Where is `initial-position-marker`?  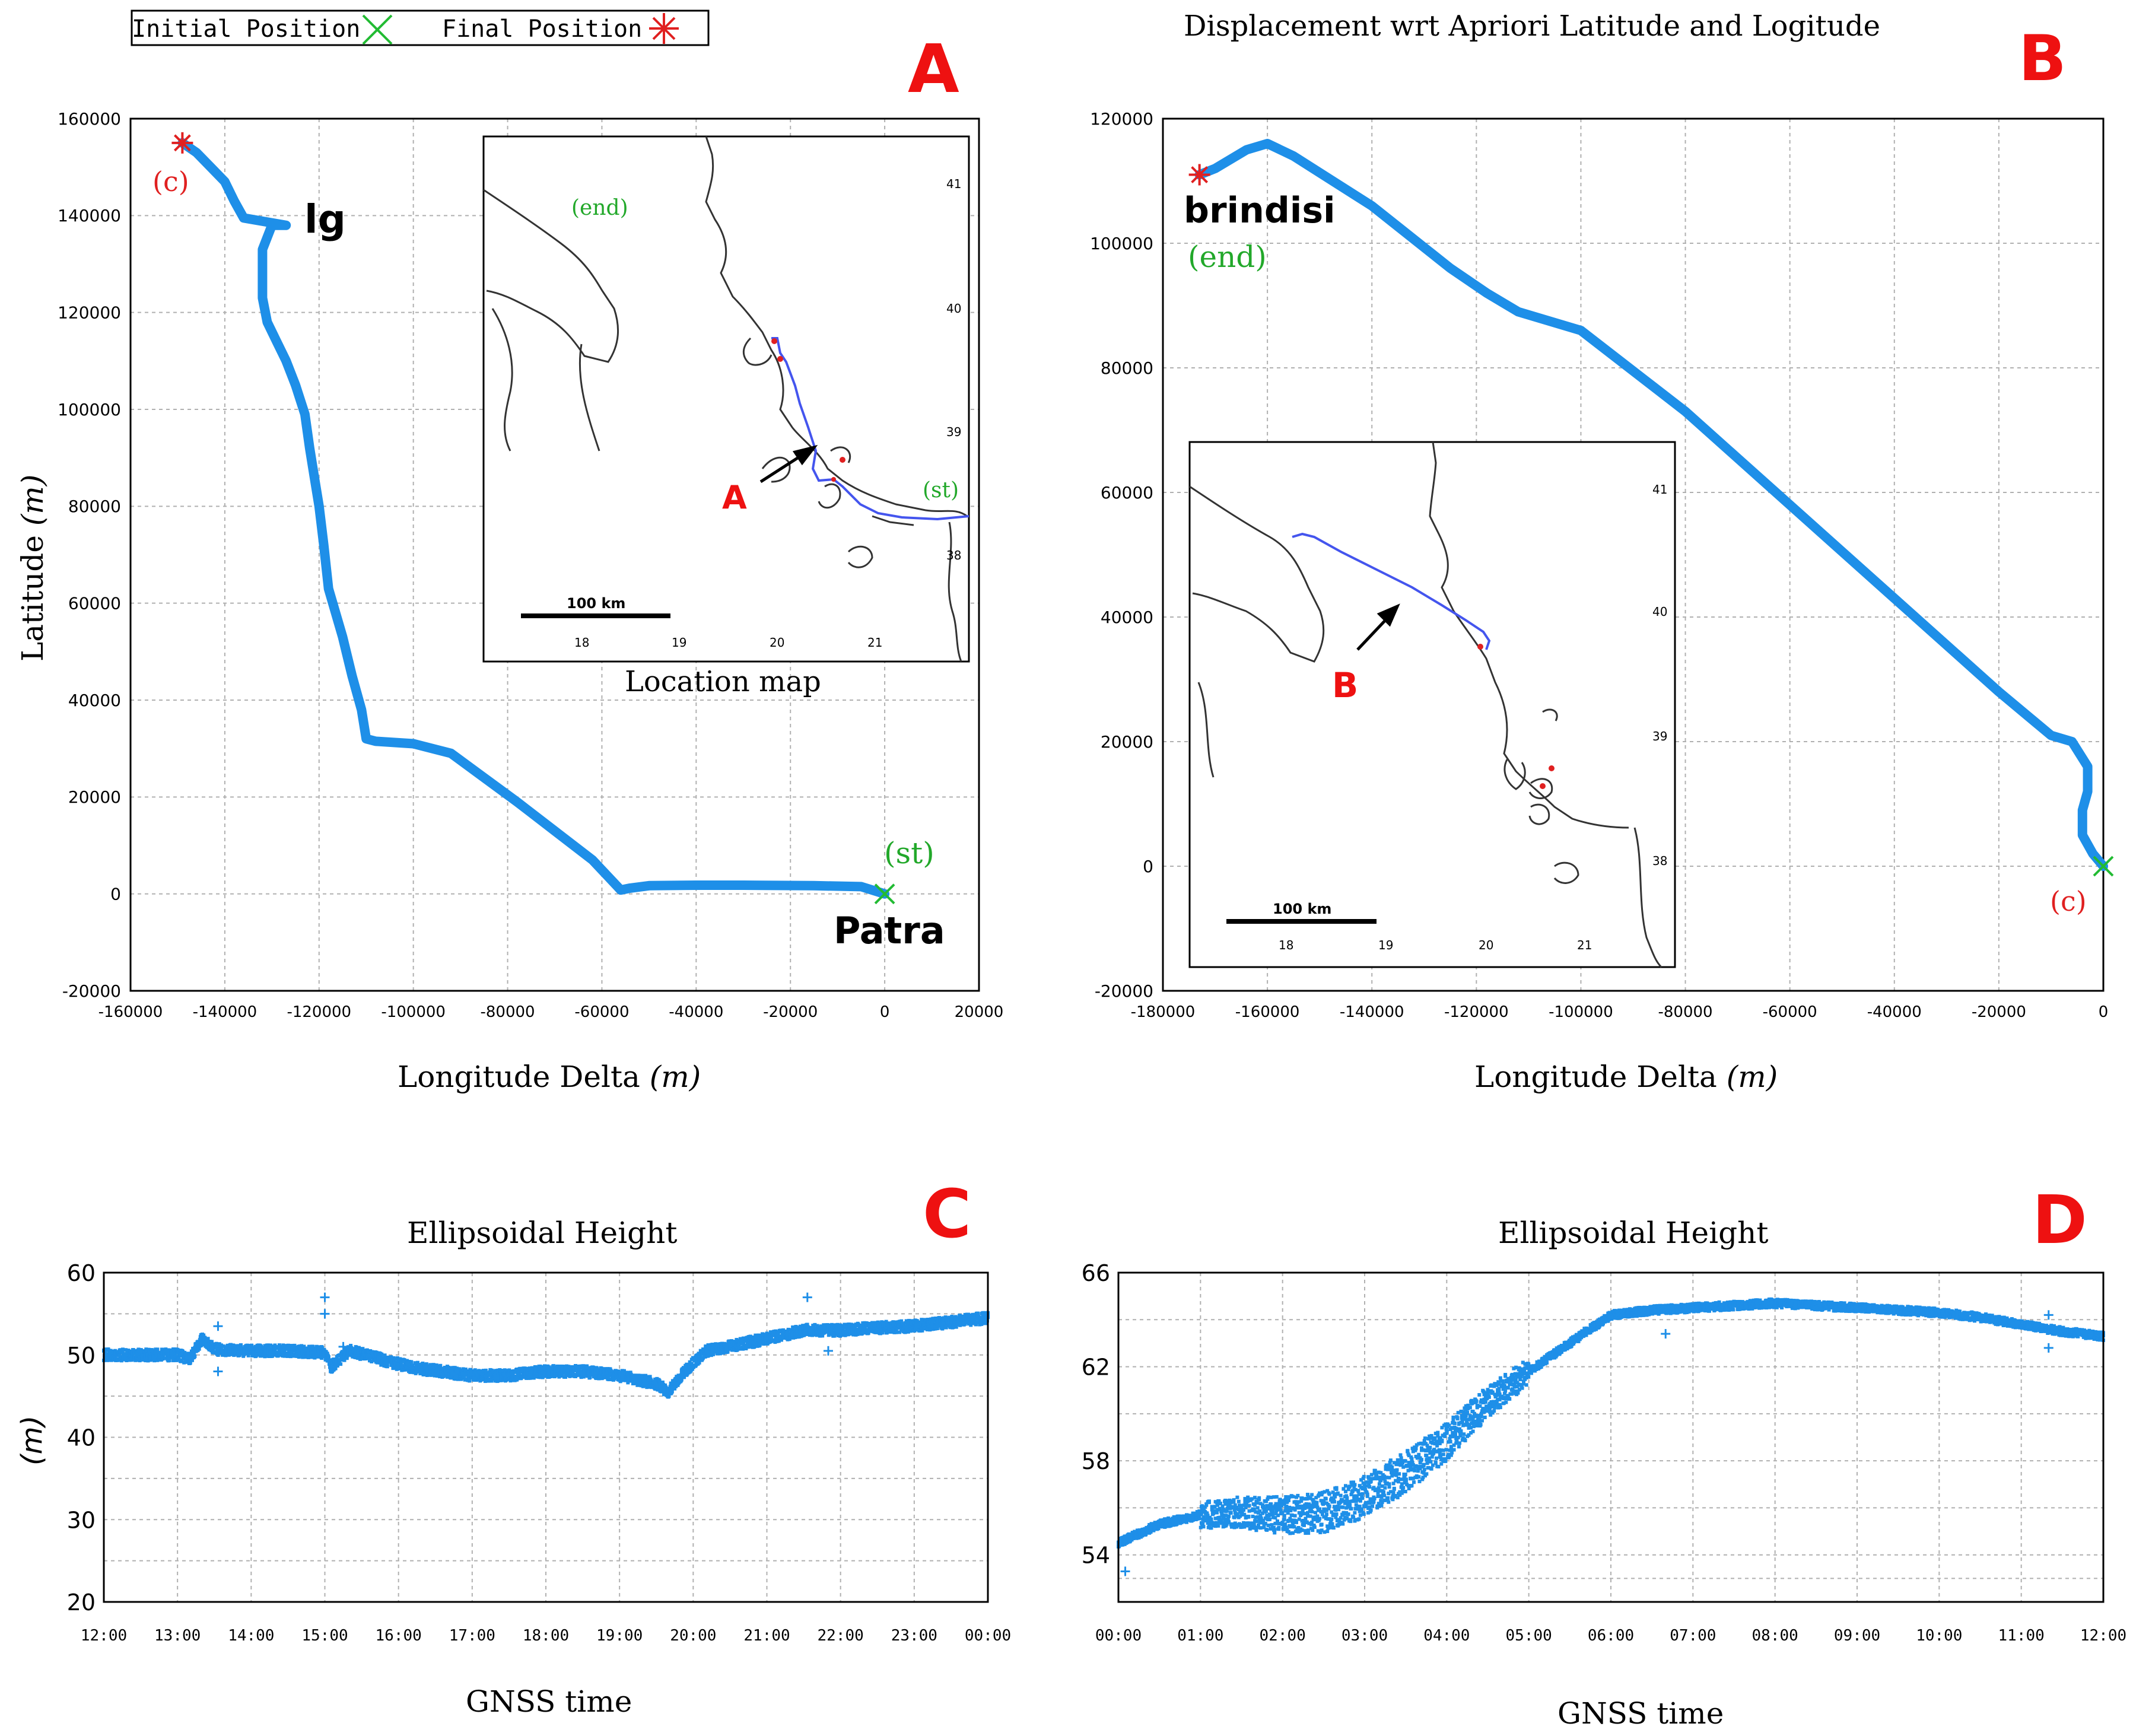
initial-position-marker is located at coordinates (2103, 867).